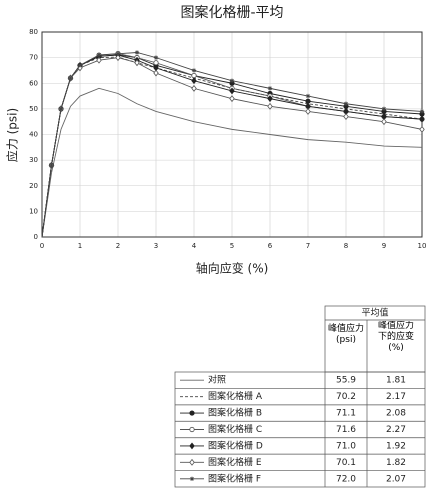 The height and width of the screenshot is (491, 430). What do you see at coordinates (118, 246) in the screenshot?
I see `x-tick-label: 2` at bounding box center [118, 246].